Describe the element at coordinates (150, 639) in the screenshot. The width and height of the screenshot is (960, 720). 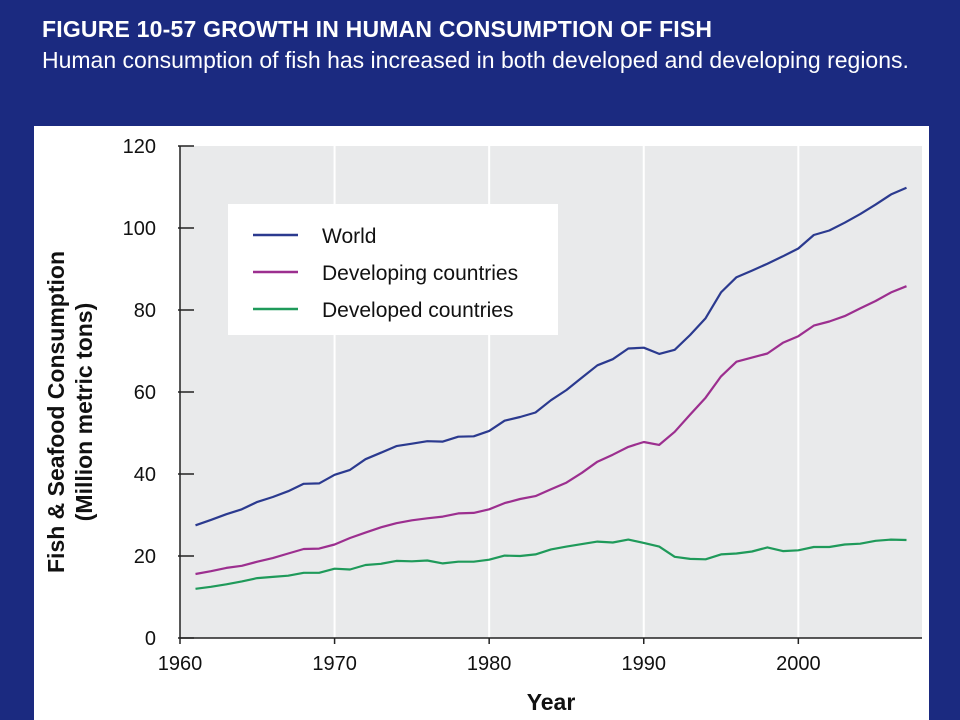
I see `y-tick-label-0: 0` at that location.